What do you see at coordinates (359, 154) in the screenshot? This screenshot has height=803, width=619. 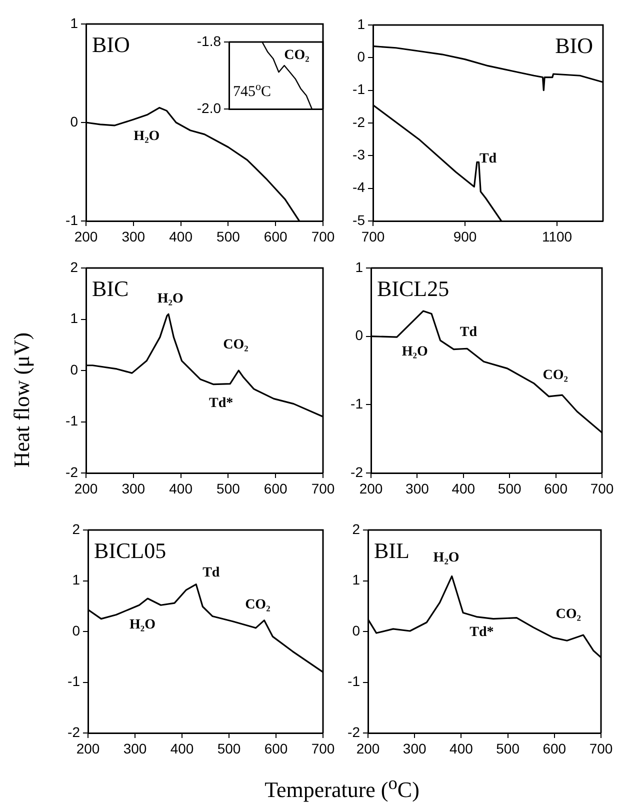 I see `y-tick-label: -3` at bounding box center [359, 154].